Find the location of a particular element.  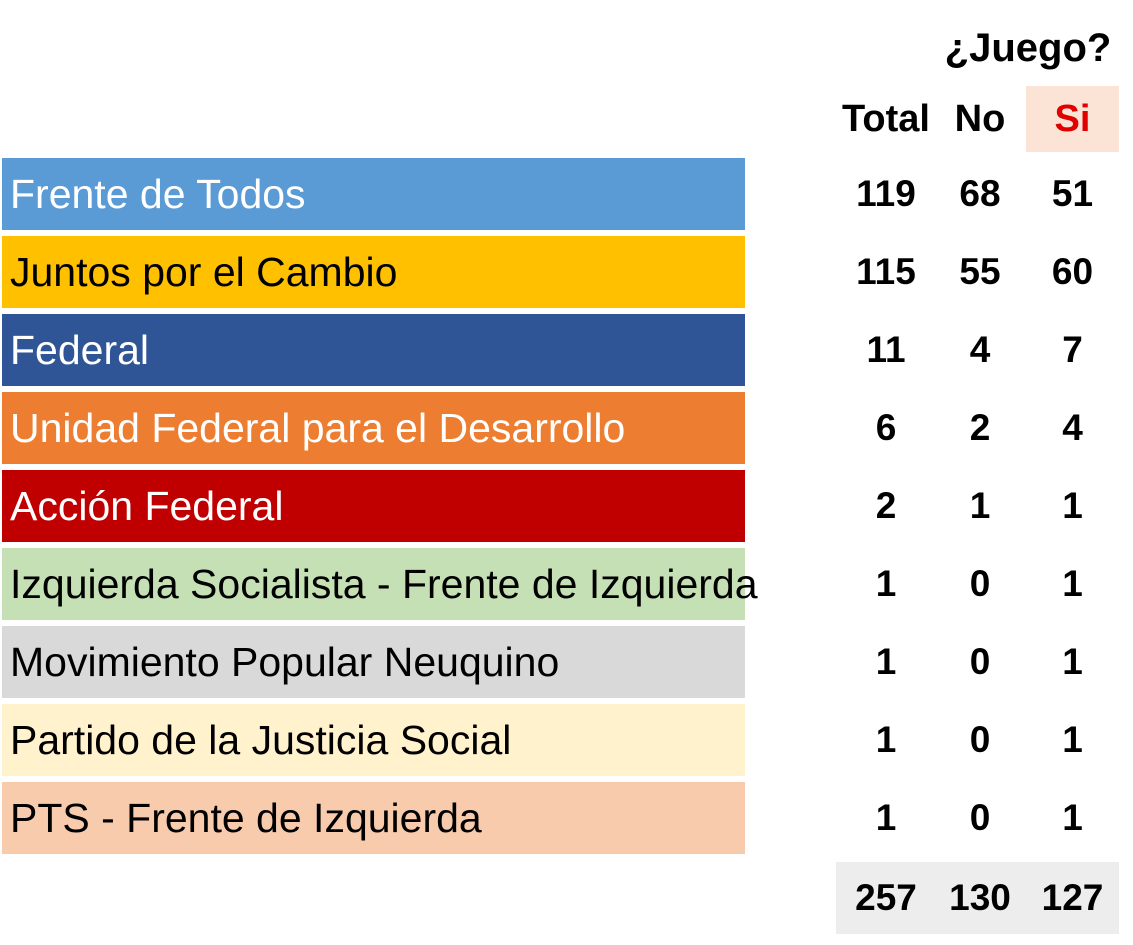

table-title: ¿Juego? is located at coordinates (1028, 47).